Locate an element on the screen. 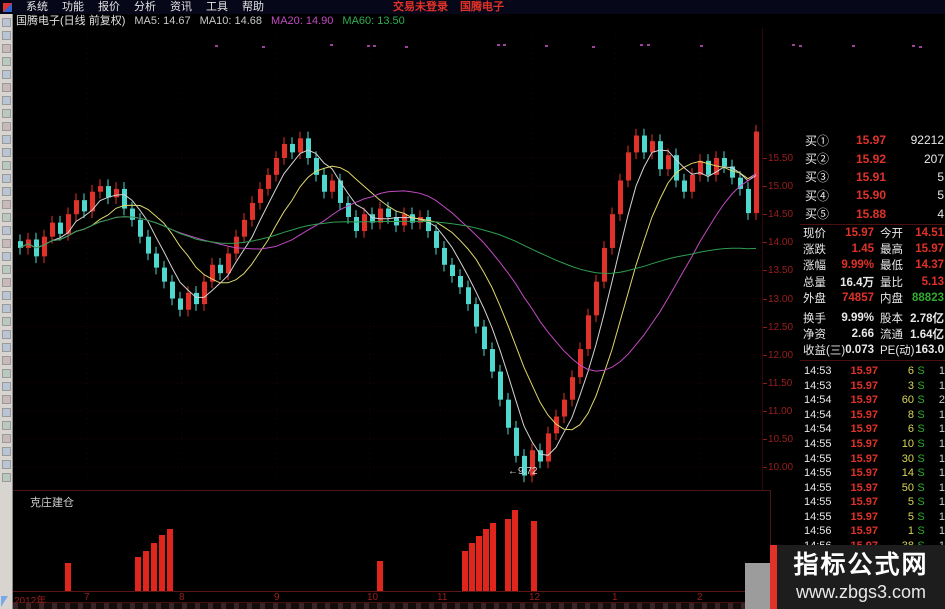  tick-row: 14:56 15.97 1 S 1 is located at coordinates (872, 531).